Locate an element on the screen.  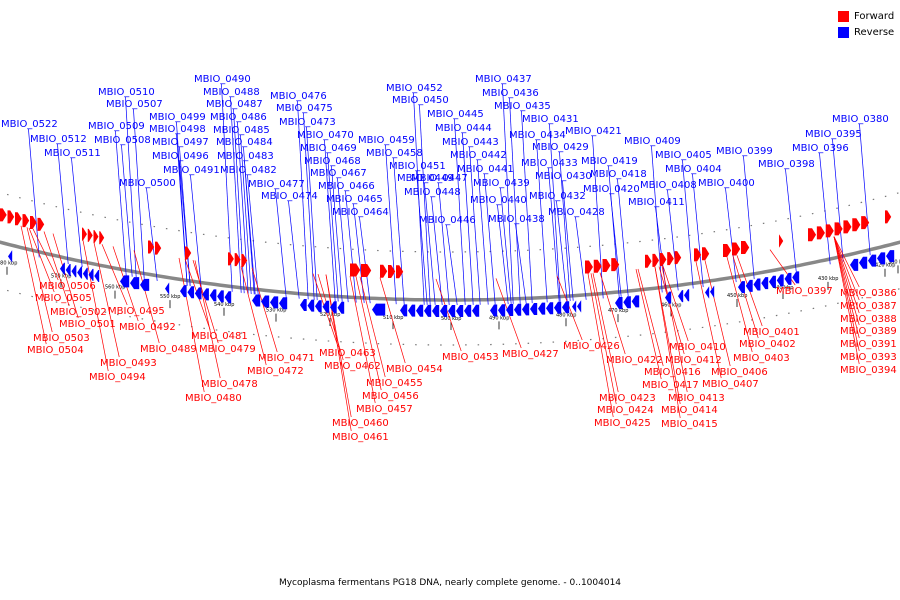
forward-gene-label: MBIO_0410 is located at coordinates (697, 347).